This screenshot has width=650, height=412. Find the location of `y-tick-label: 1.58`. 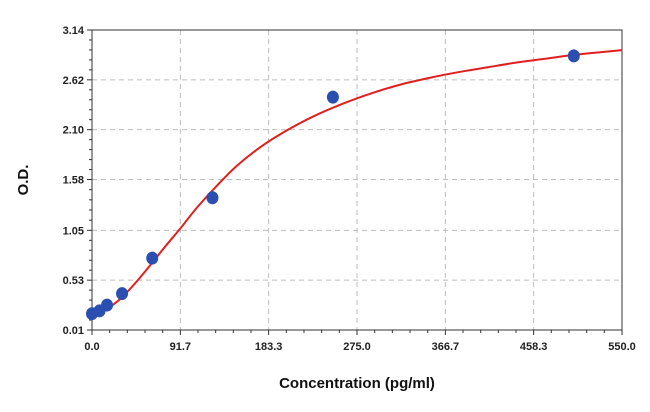

y-tick-label: 1.58 is located at coordinates (73, 181).